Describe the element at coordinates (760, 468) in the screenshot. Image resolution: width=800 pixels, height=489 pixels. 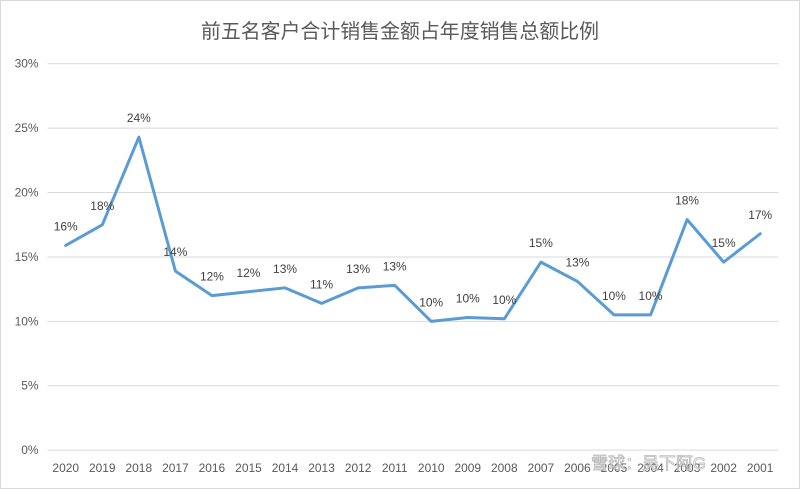
I see `x-tick-label: 2001` at that location.